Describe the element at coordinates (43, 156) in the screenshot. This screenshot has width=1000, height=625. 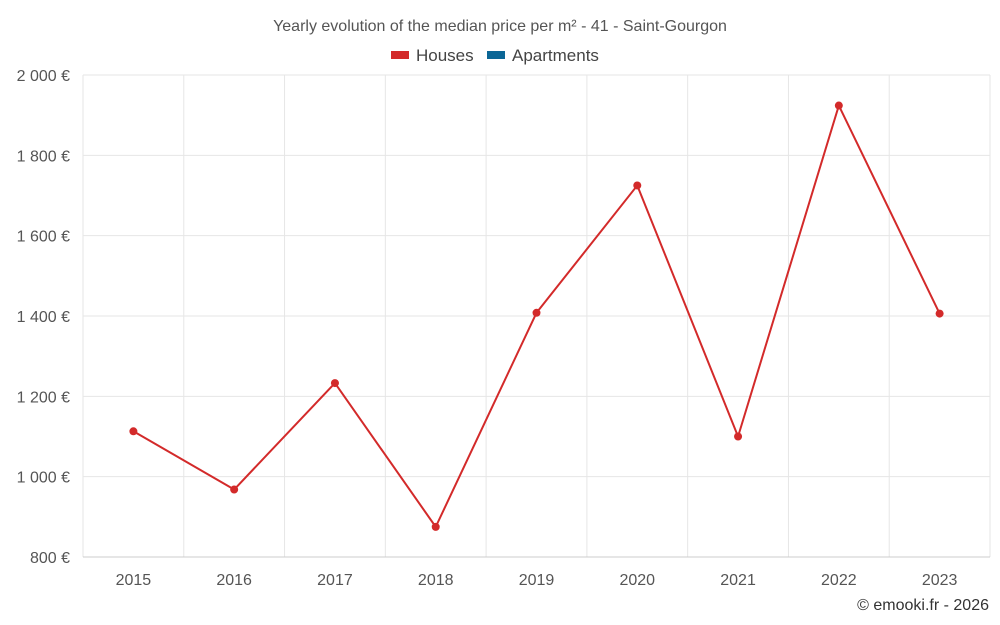
I see `y-tick-label: 1 800 €` at that location.